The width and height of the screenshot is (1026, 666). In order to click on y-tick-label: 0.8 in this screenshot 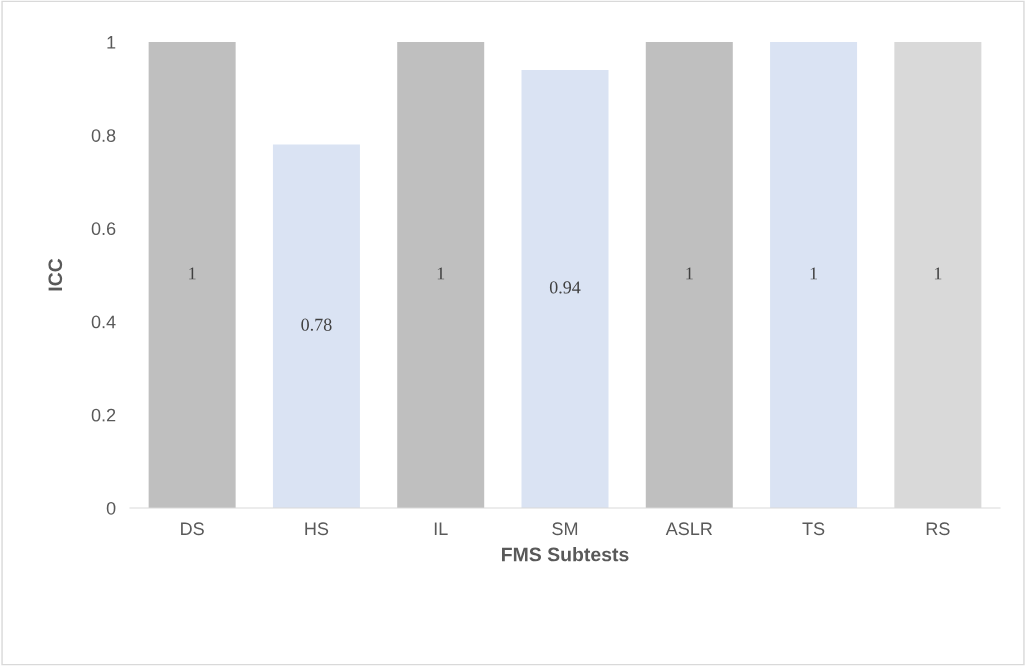, I will do `click(103, 135)`.